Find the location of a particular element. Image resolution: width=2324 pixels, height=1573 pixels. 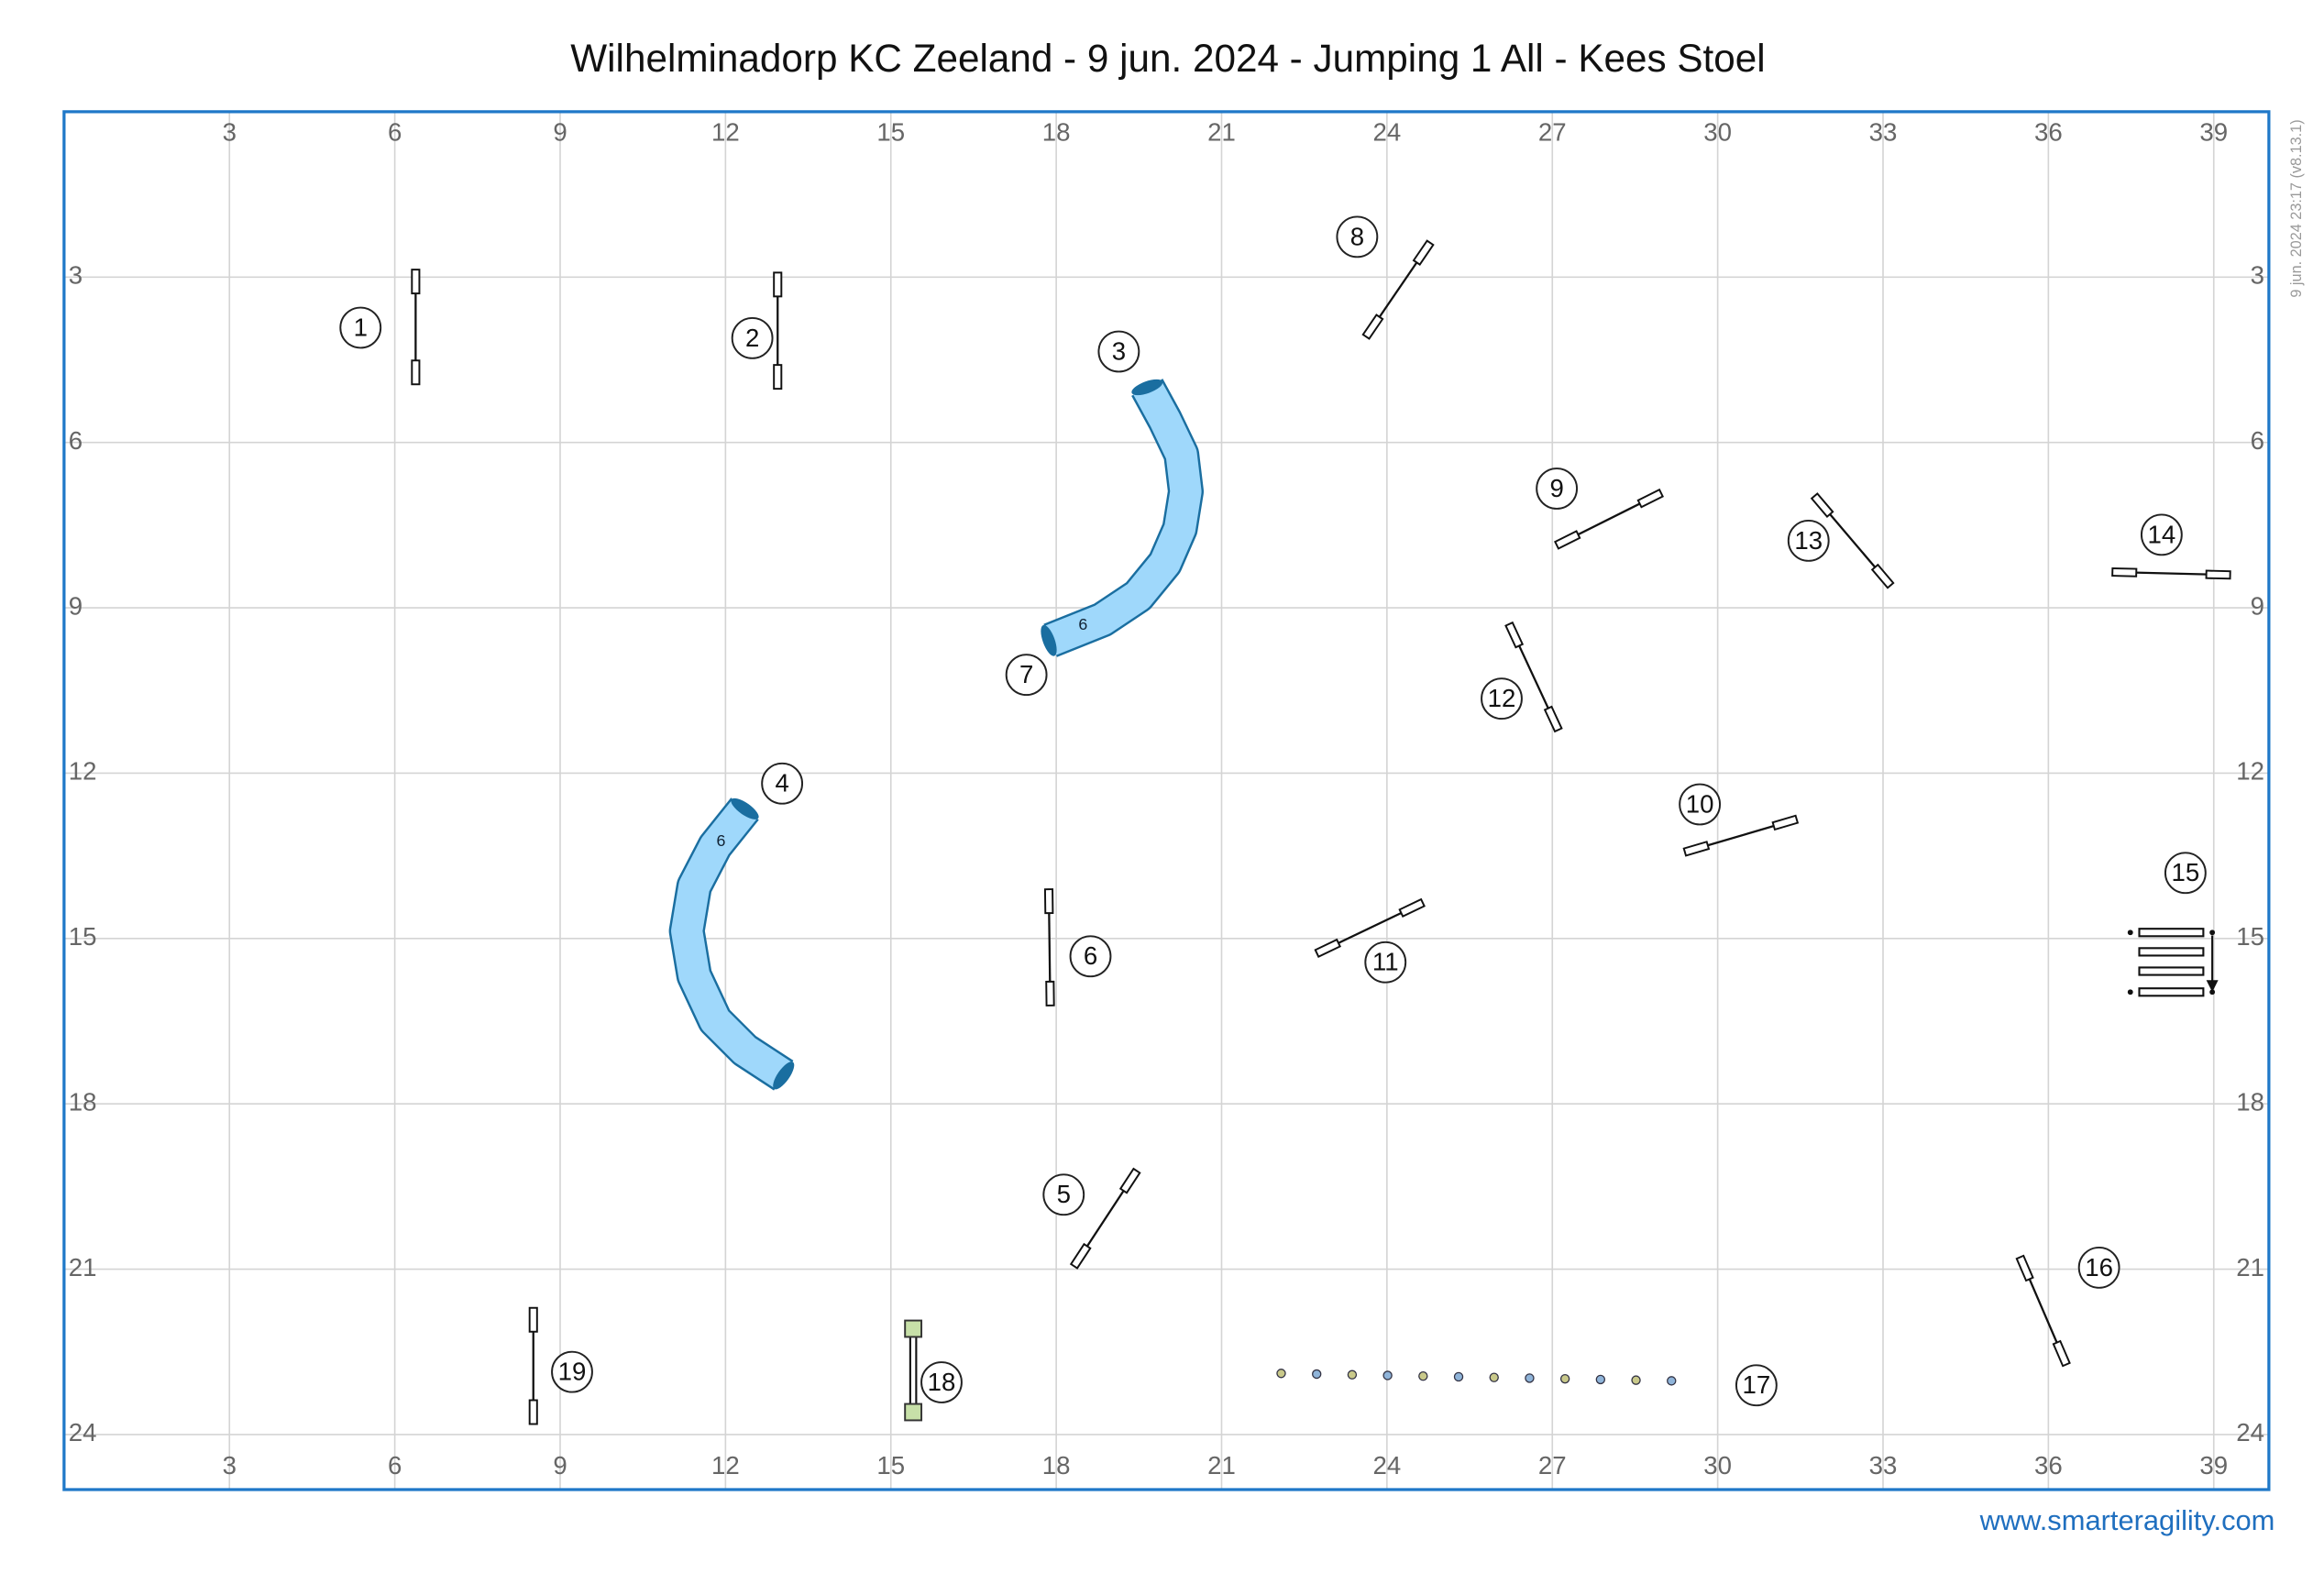

footer-link: www.smarteragility.com is located at coordinates (2127, 1520).